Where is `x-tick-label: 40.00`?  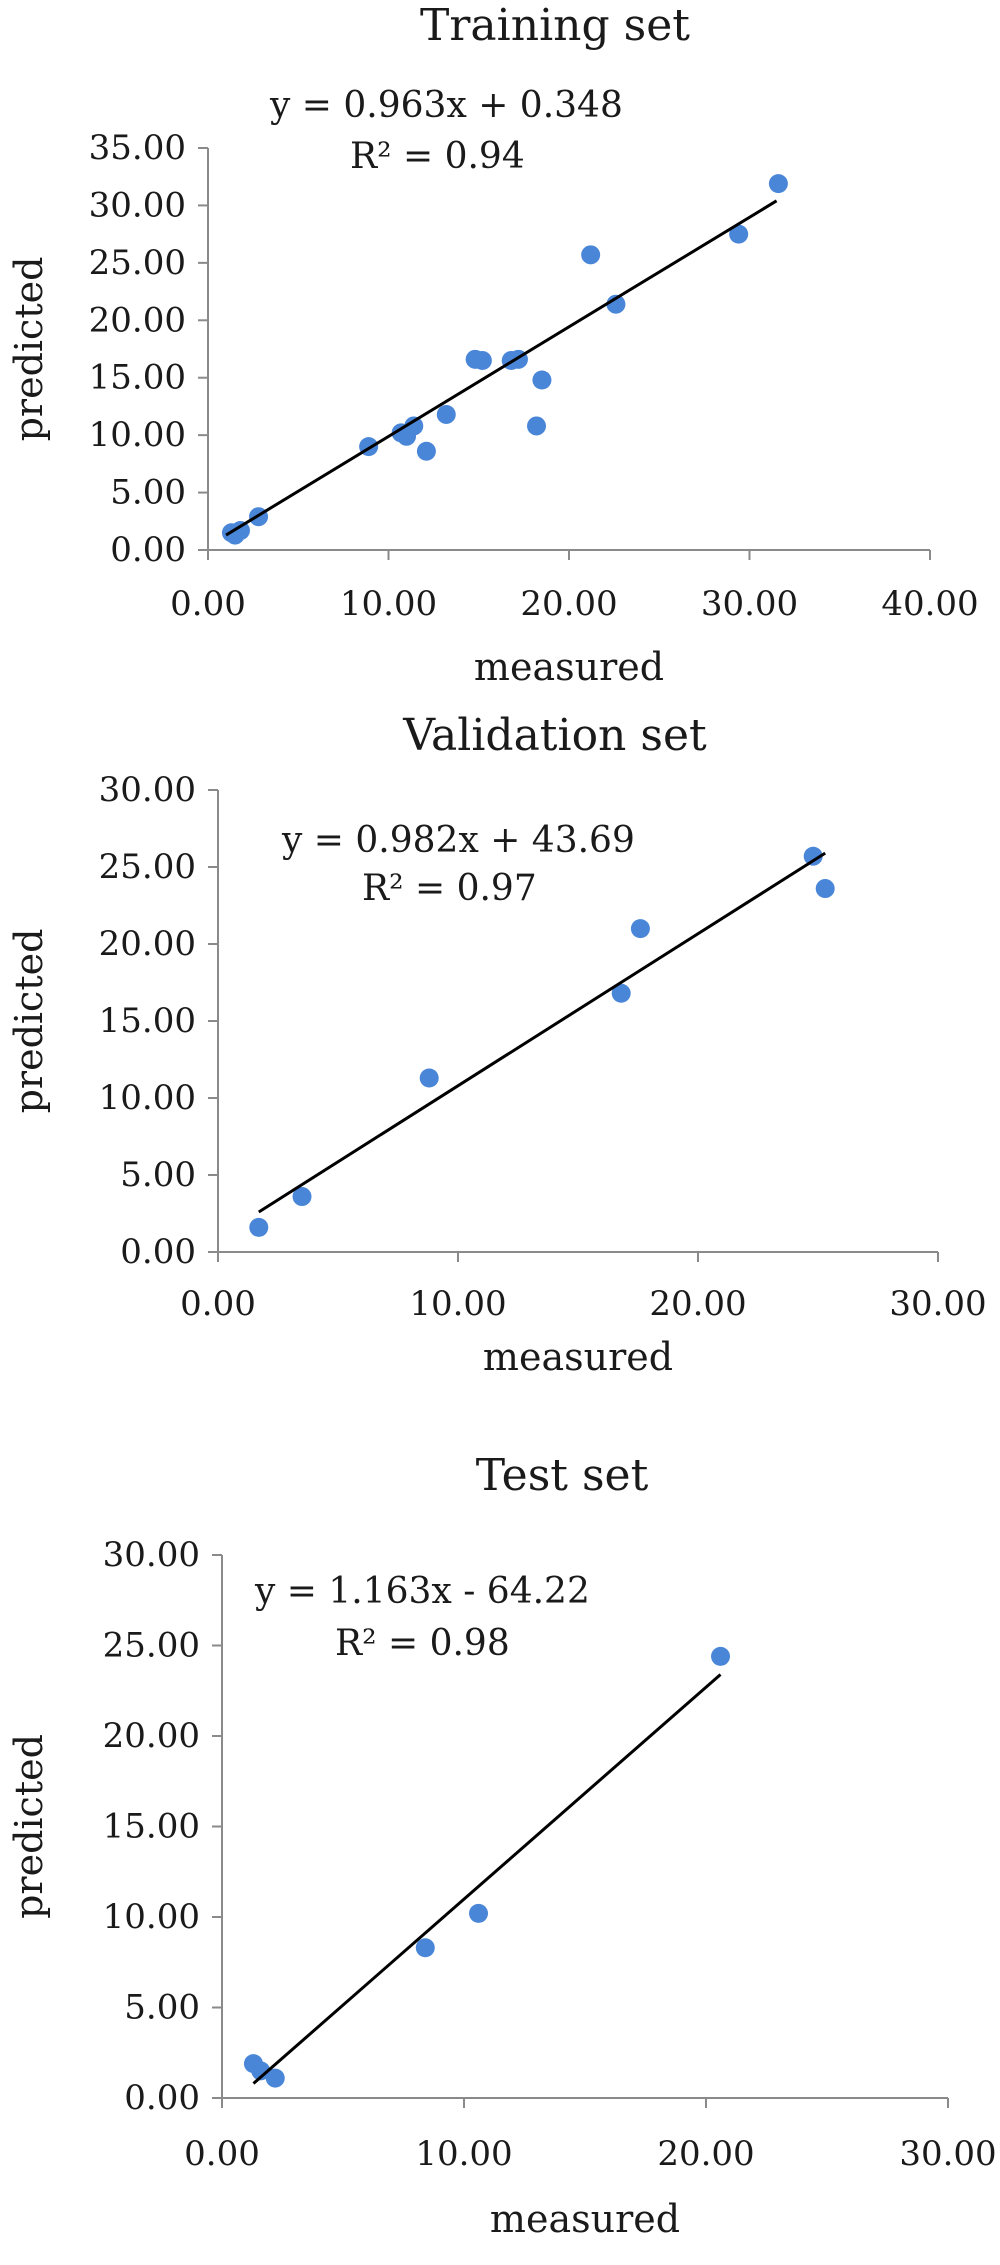 x-tick-label: 40.00 is located at coordinates (929, 604).